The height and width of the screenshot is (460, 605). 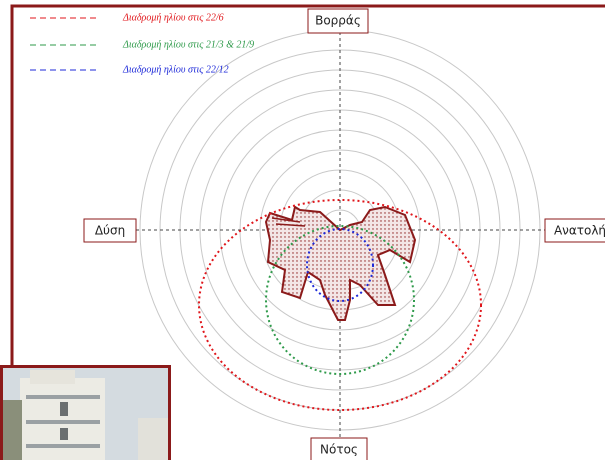 What do you see at coordinates (579, 231) in the screenshot?
I see `east-label: Ανατολή` at bounding box center [579, 231].